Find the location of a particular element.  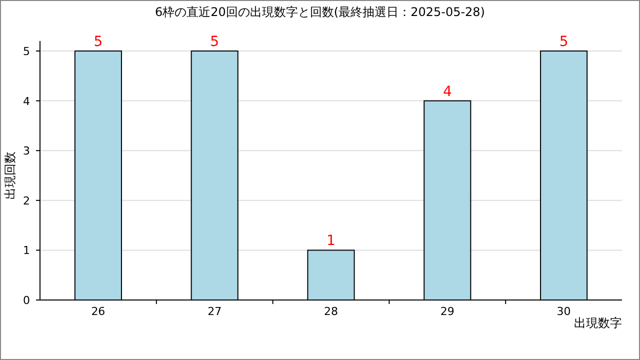

x-tick-label: 30 is located at coordinates (563, 311).